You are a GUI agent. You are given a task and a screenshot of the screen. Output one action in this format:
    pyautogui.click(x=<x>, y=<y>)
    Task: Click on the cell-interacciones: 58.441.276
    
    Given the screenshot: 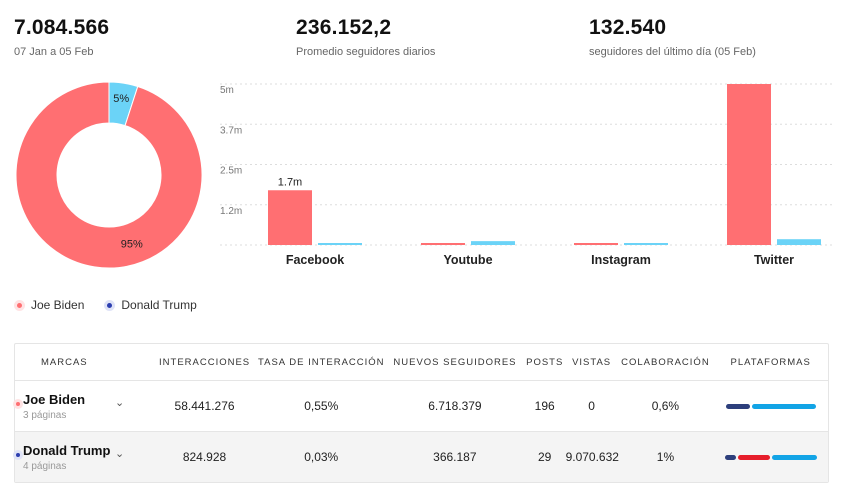 What is the action you would take?
    pyautogui.click(x=204, y=406)
    